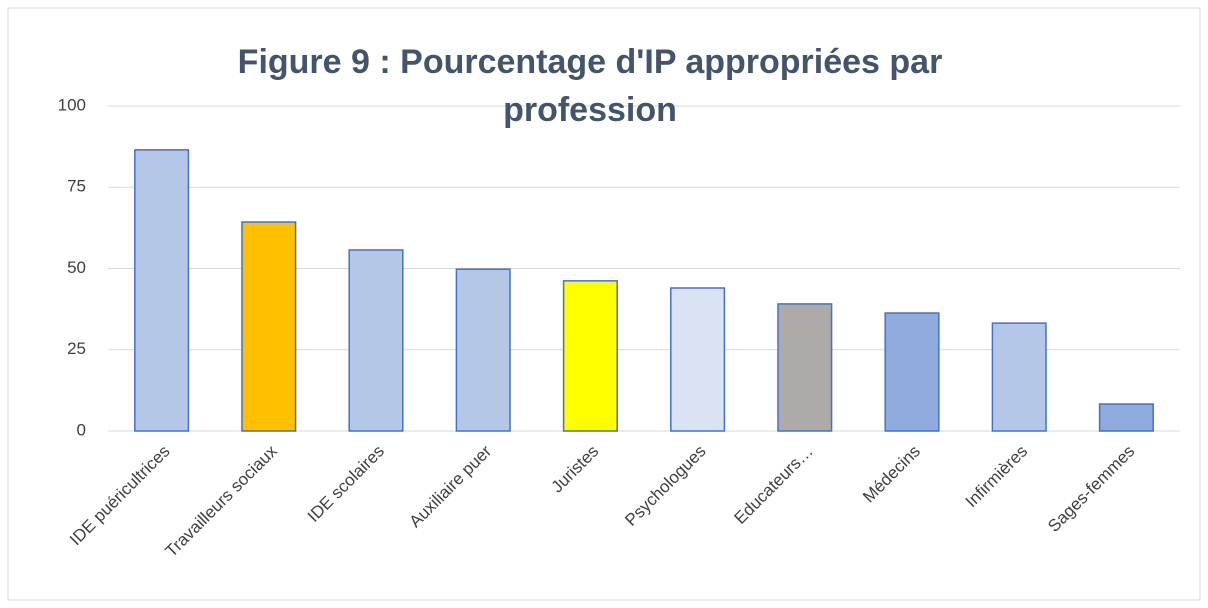 The width and height of the screenshot is (1208, 608). I want to click on y-tick-label: 75, so click(76, 186).